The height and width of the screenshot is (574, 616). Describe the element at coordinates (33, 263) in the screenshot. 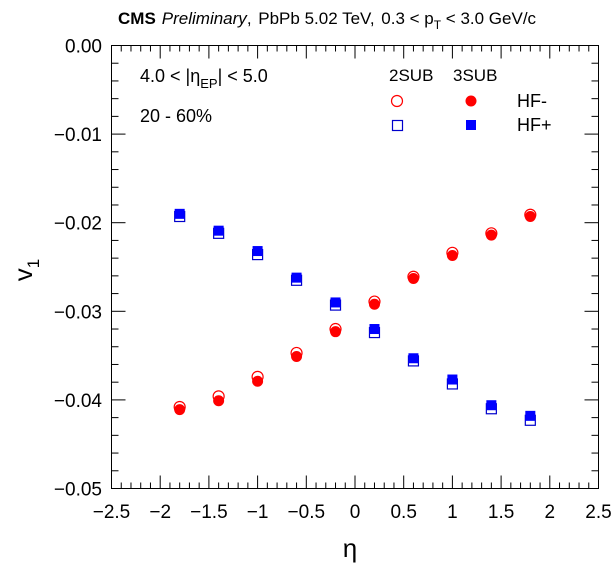

I see `y-axis-title-sub: 1` at that location.